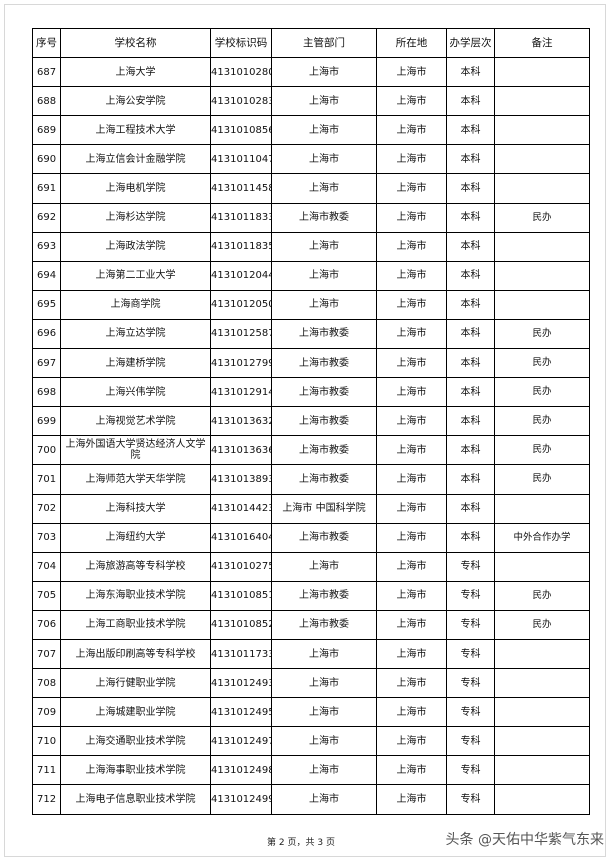 The height and width of the screenshot is (863, 612). Describe the element at coordinates (135, 275) in the screenshot. I see `cell-school-name: 上海第二工业大学` at that location.